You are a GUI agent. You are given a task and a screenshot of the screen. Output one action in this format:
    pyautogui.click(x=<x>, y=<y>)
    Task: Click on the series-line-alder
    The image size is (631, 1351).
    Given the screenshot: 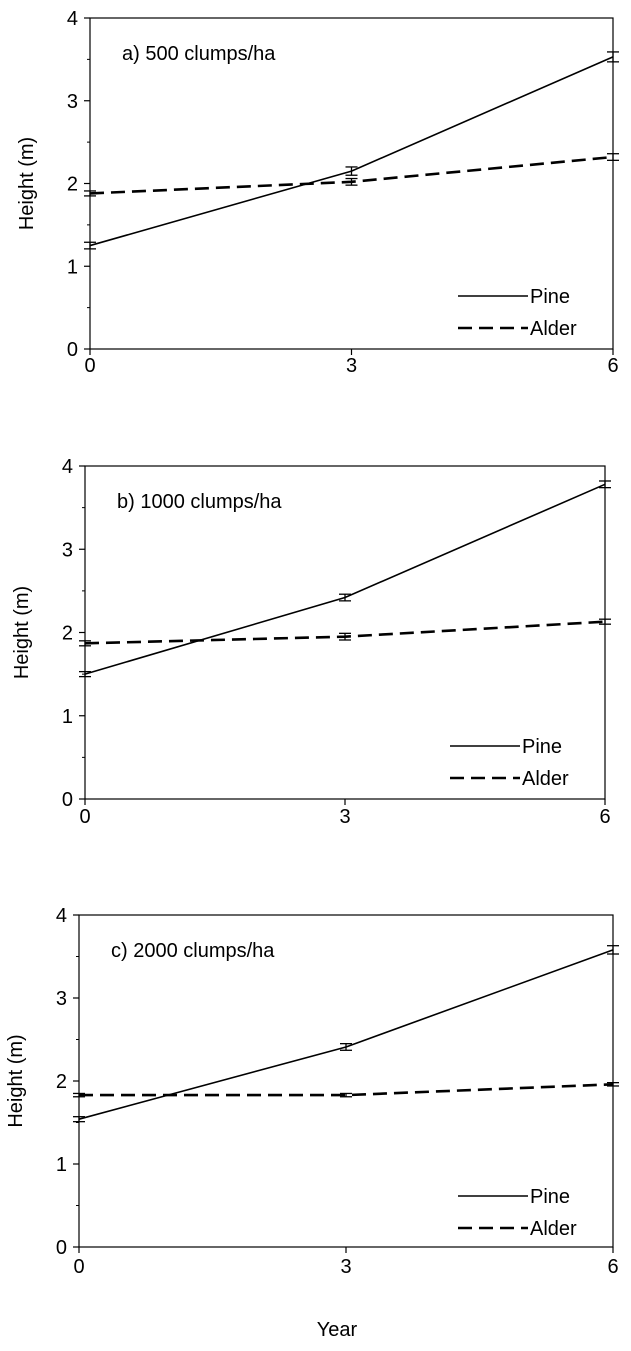 What is the action you would take?
    pyautogui.click(x=346, y=1090)
    